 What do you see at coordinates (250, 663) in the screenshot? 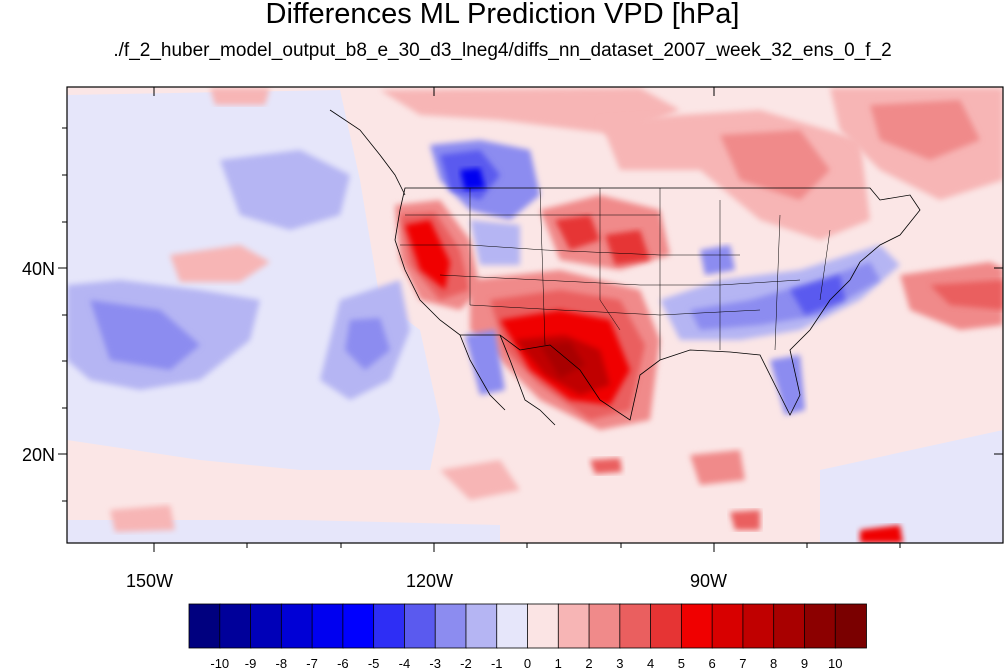
I see `colorbar-tick-label: -9` at bounding box center [250, 663].